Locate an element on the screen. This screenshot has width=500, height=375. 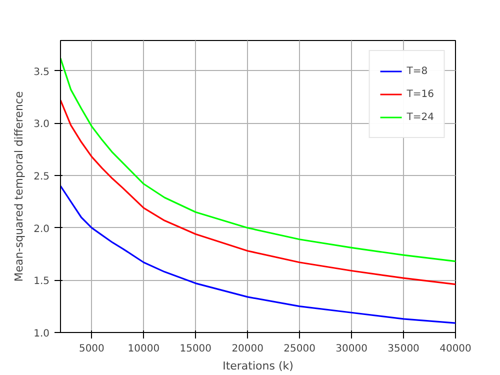
x-tick-label: 30000 is located at coordinates (352, 349).